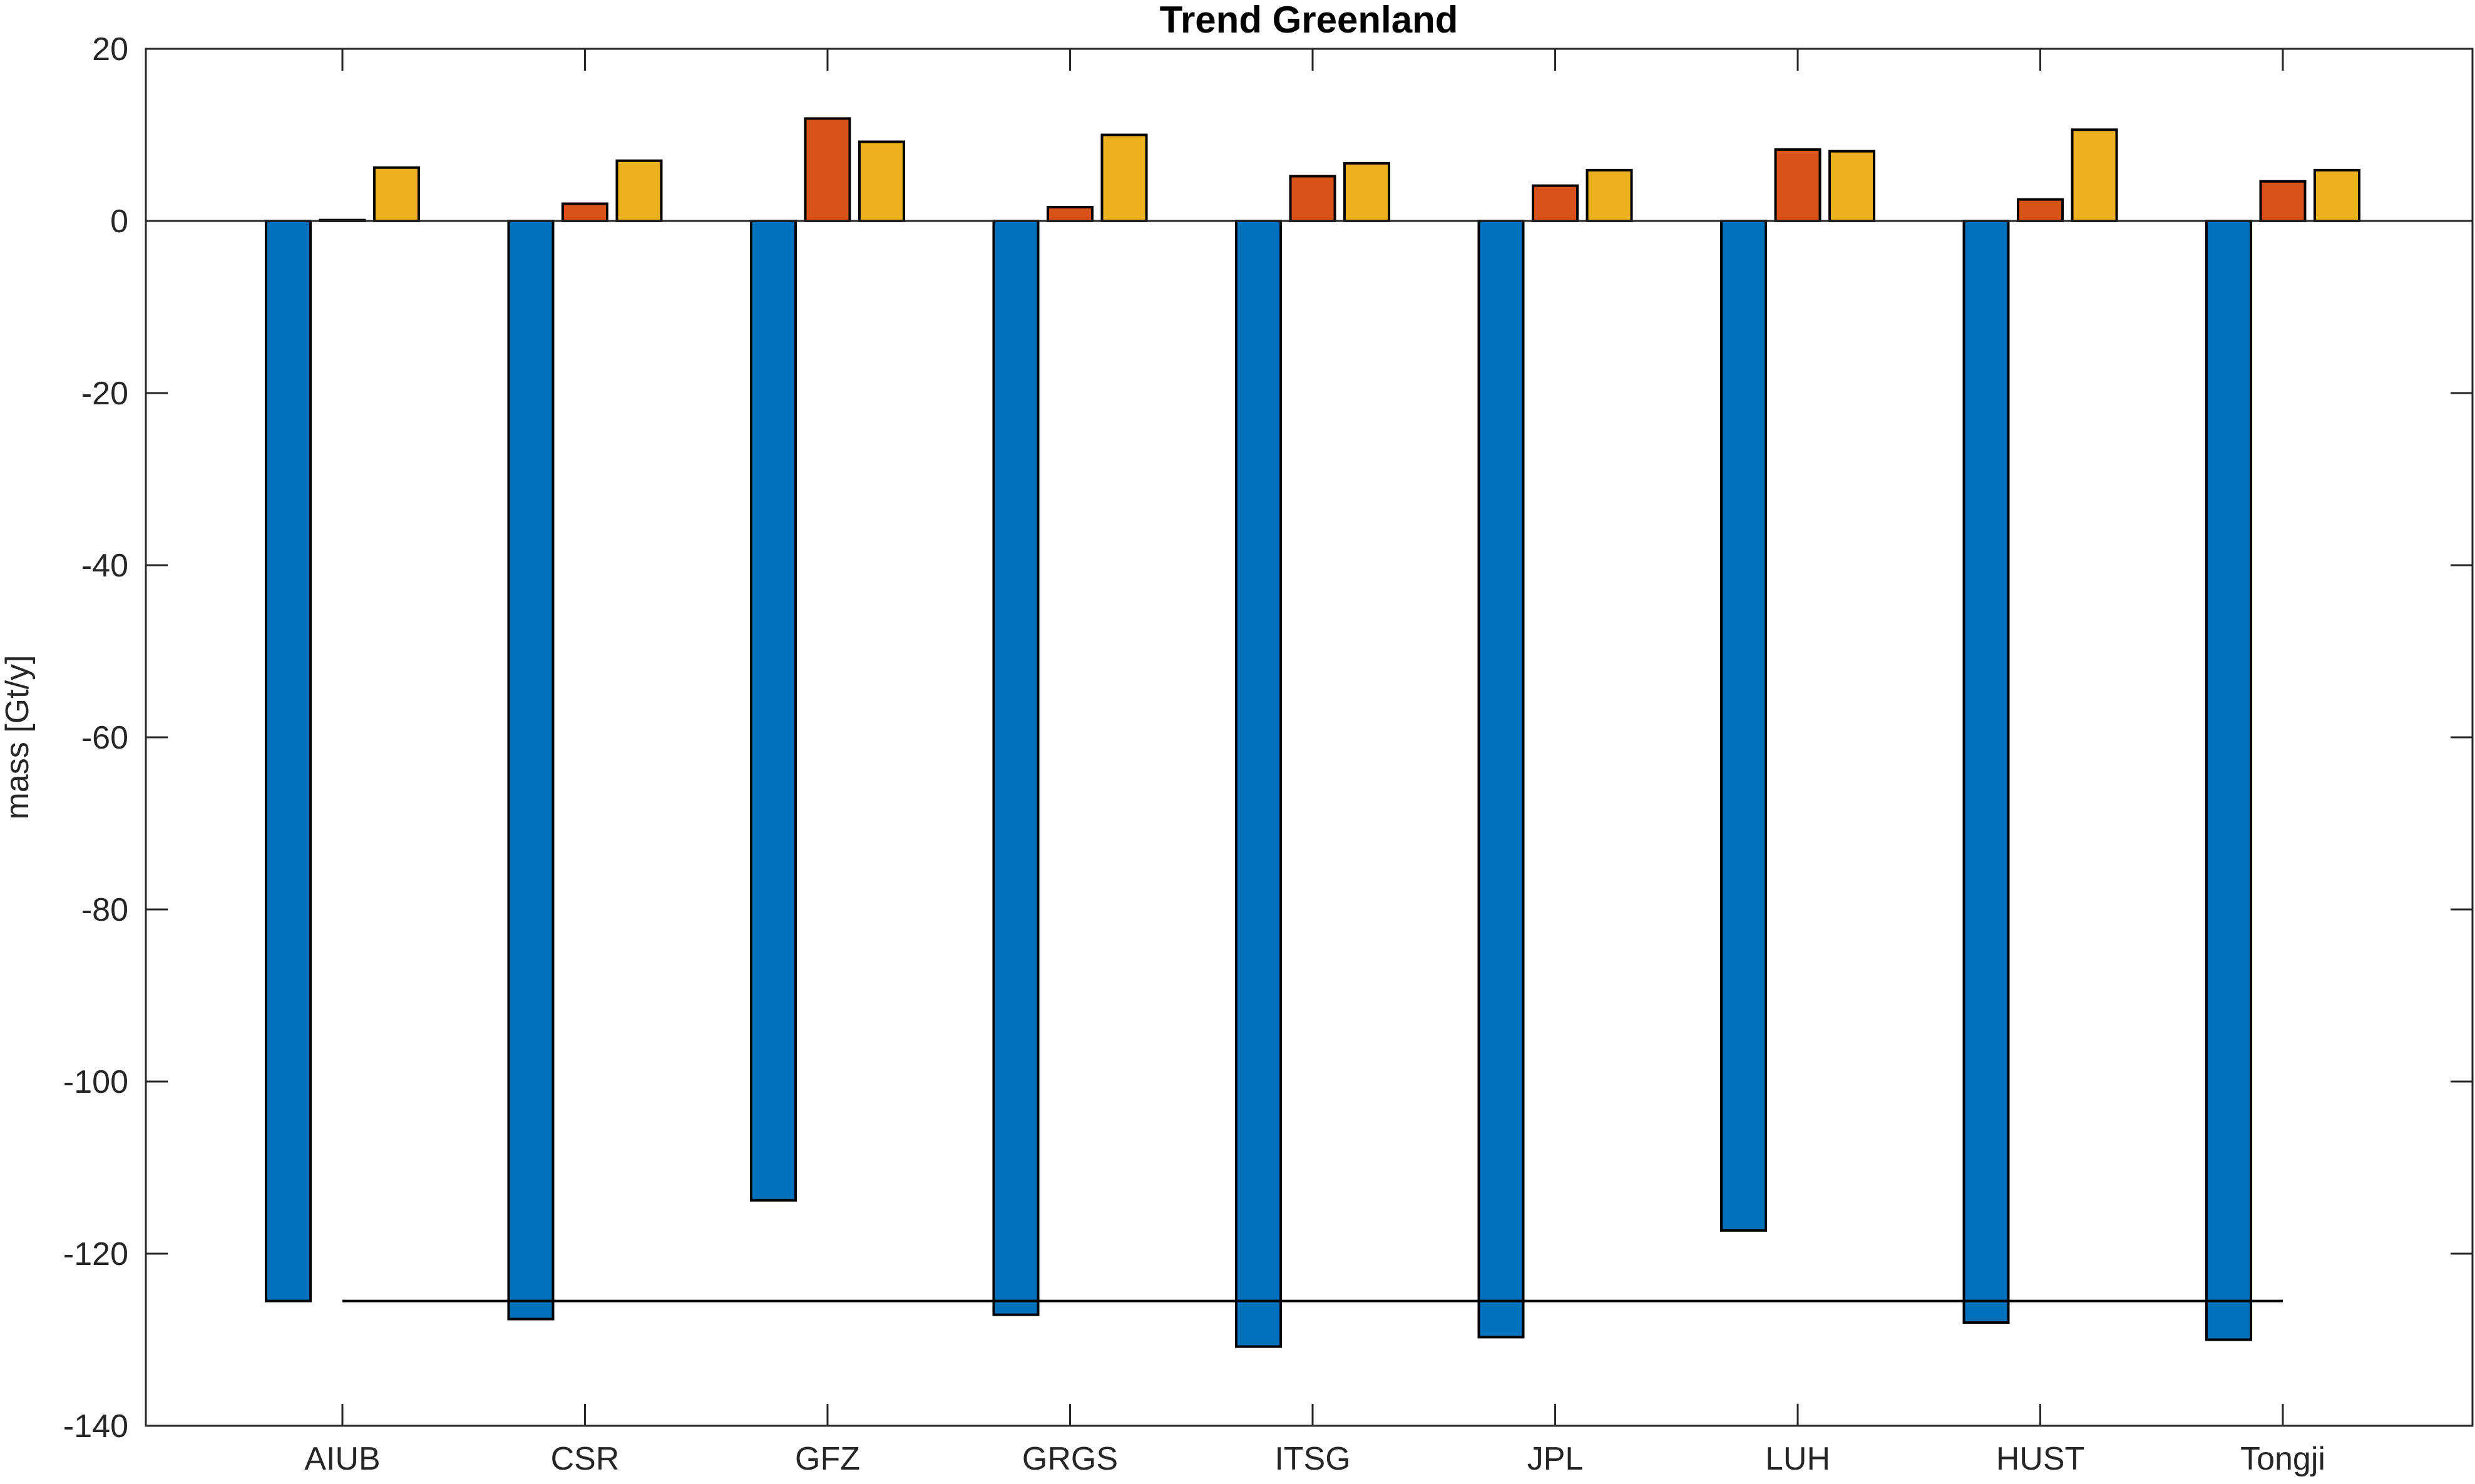 The width and height of the screenshot is (2475, 1484). What do you see at coordinates (1986, 772) in the screenshot?
I see `bar-blue-series-HUST` at bounding box center [1986, 772].